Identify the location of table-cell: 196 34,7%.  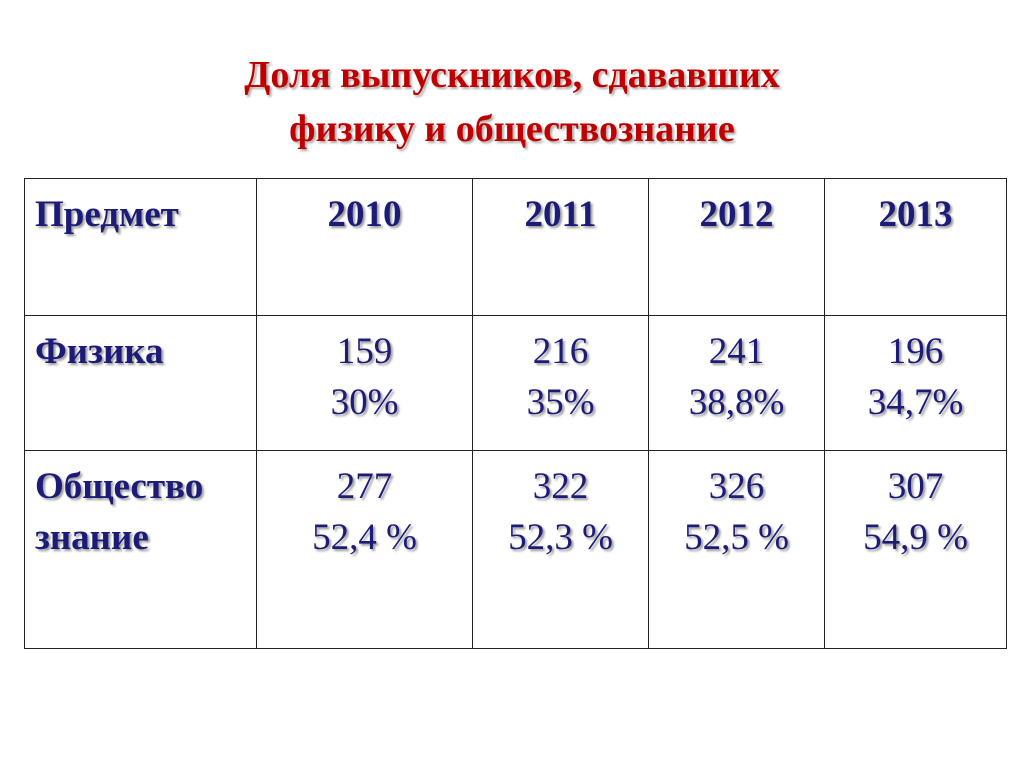
(915, 383).